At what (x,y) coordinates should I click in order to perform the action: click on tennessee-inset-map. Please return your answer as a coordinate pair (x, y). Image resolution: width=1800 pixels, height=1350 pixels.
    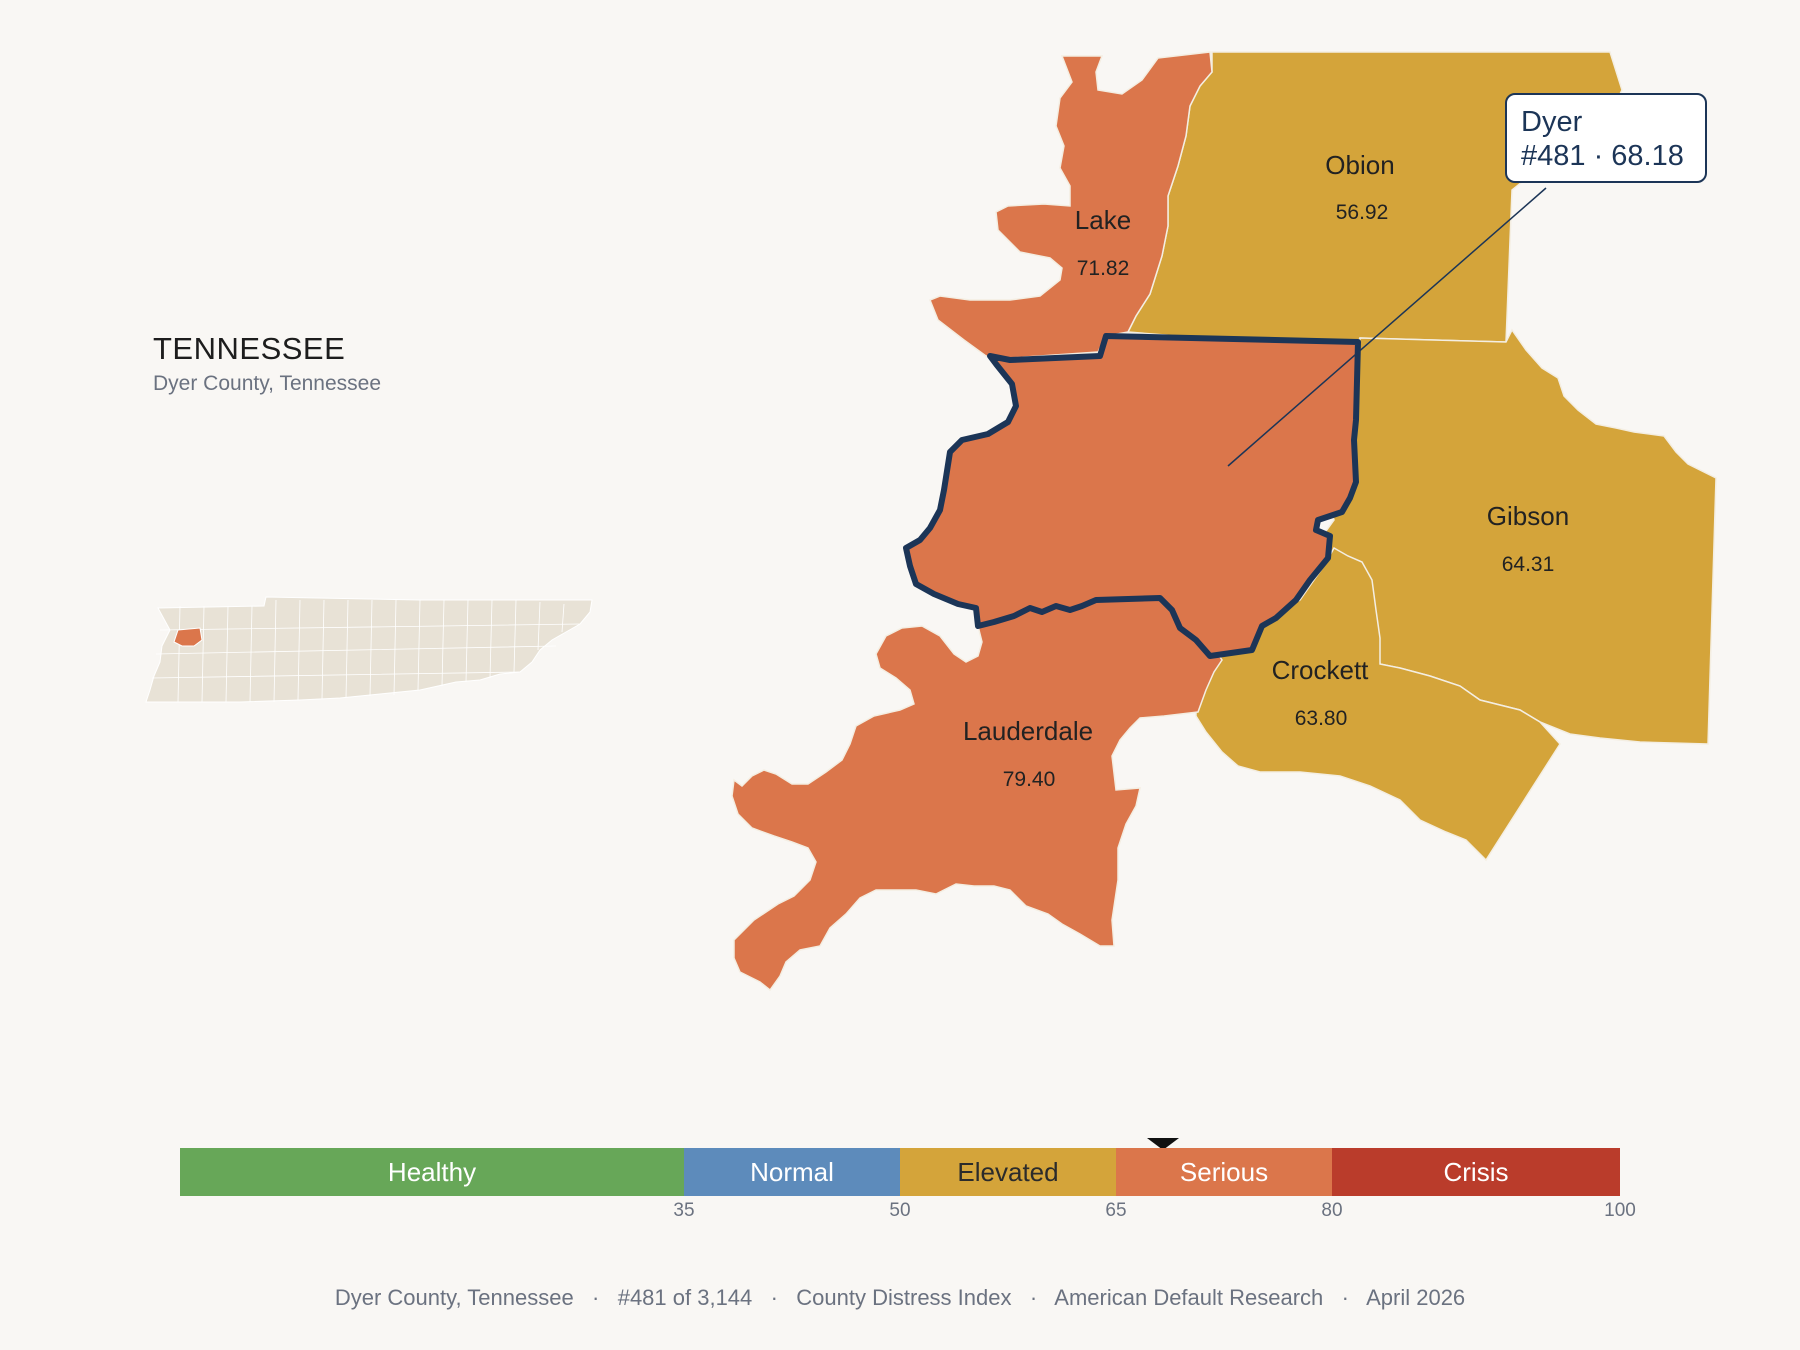
    Looking at the image, I should click on (369, 649).